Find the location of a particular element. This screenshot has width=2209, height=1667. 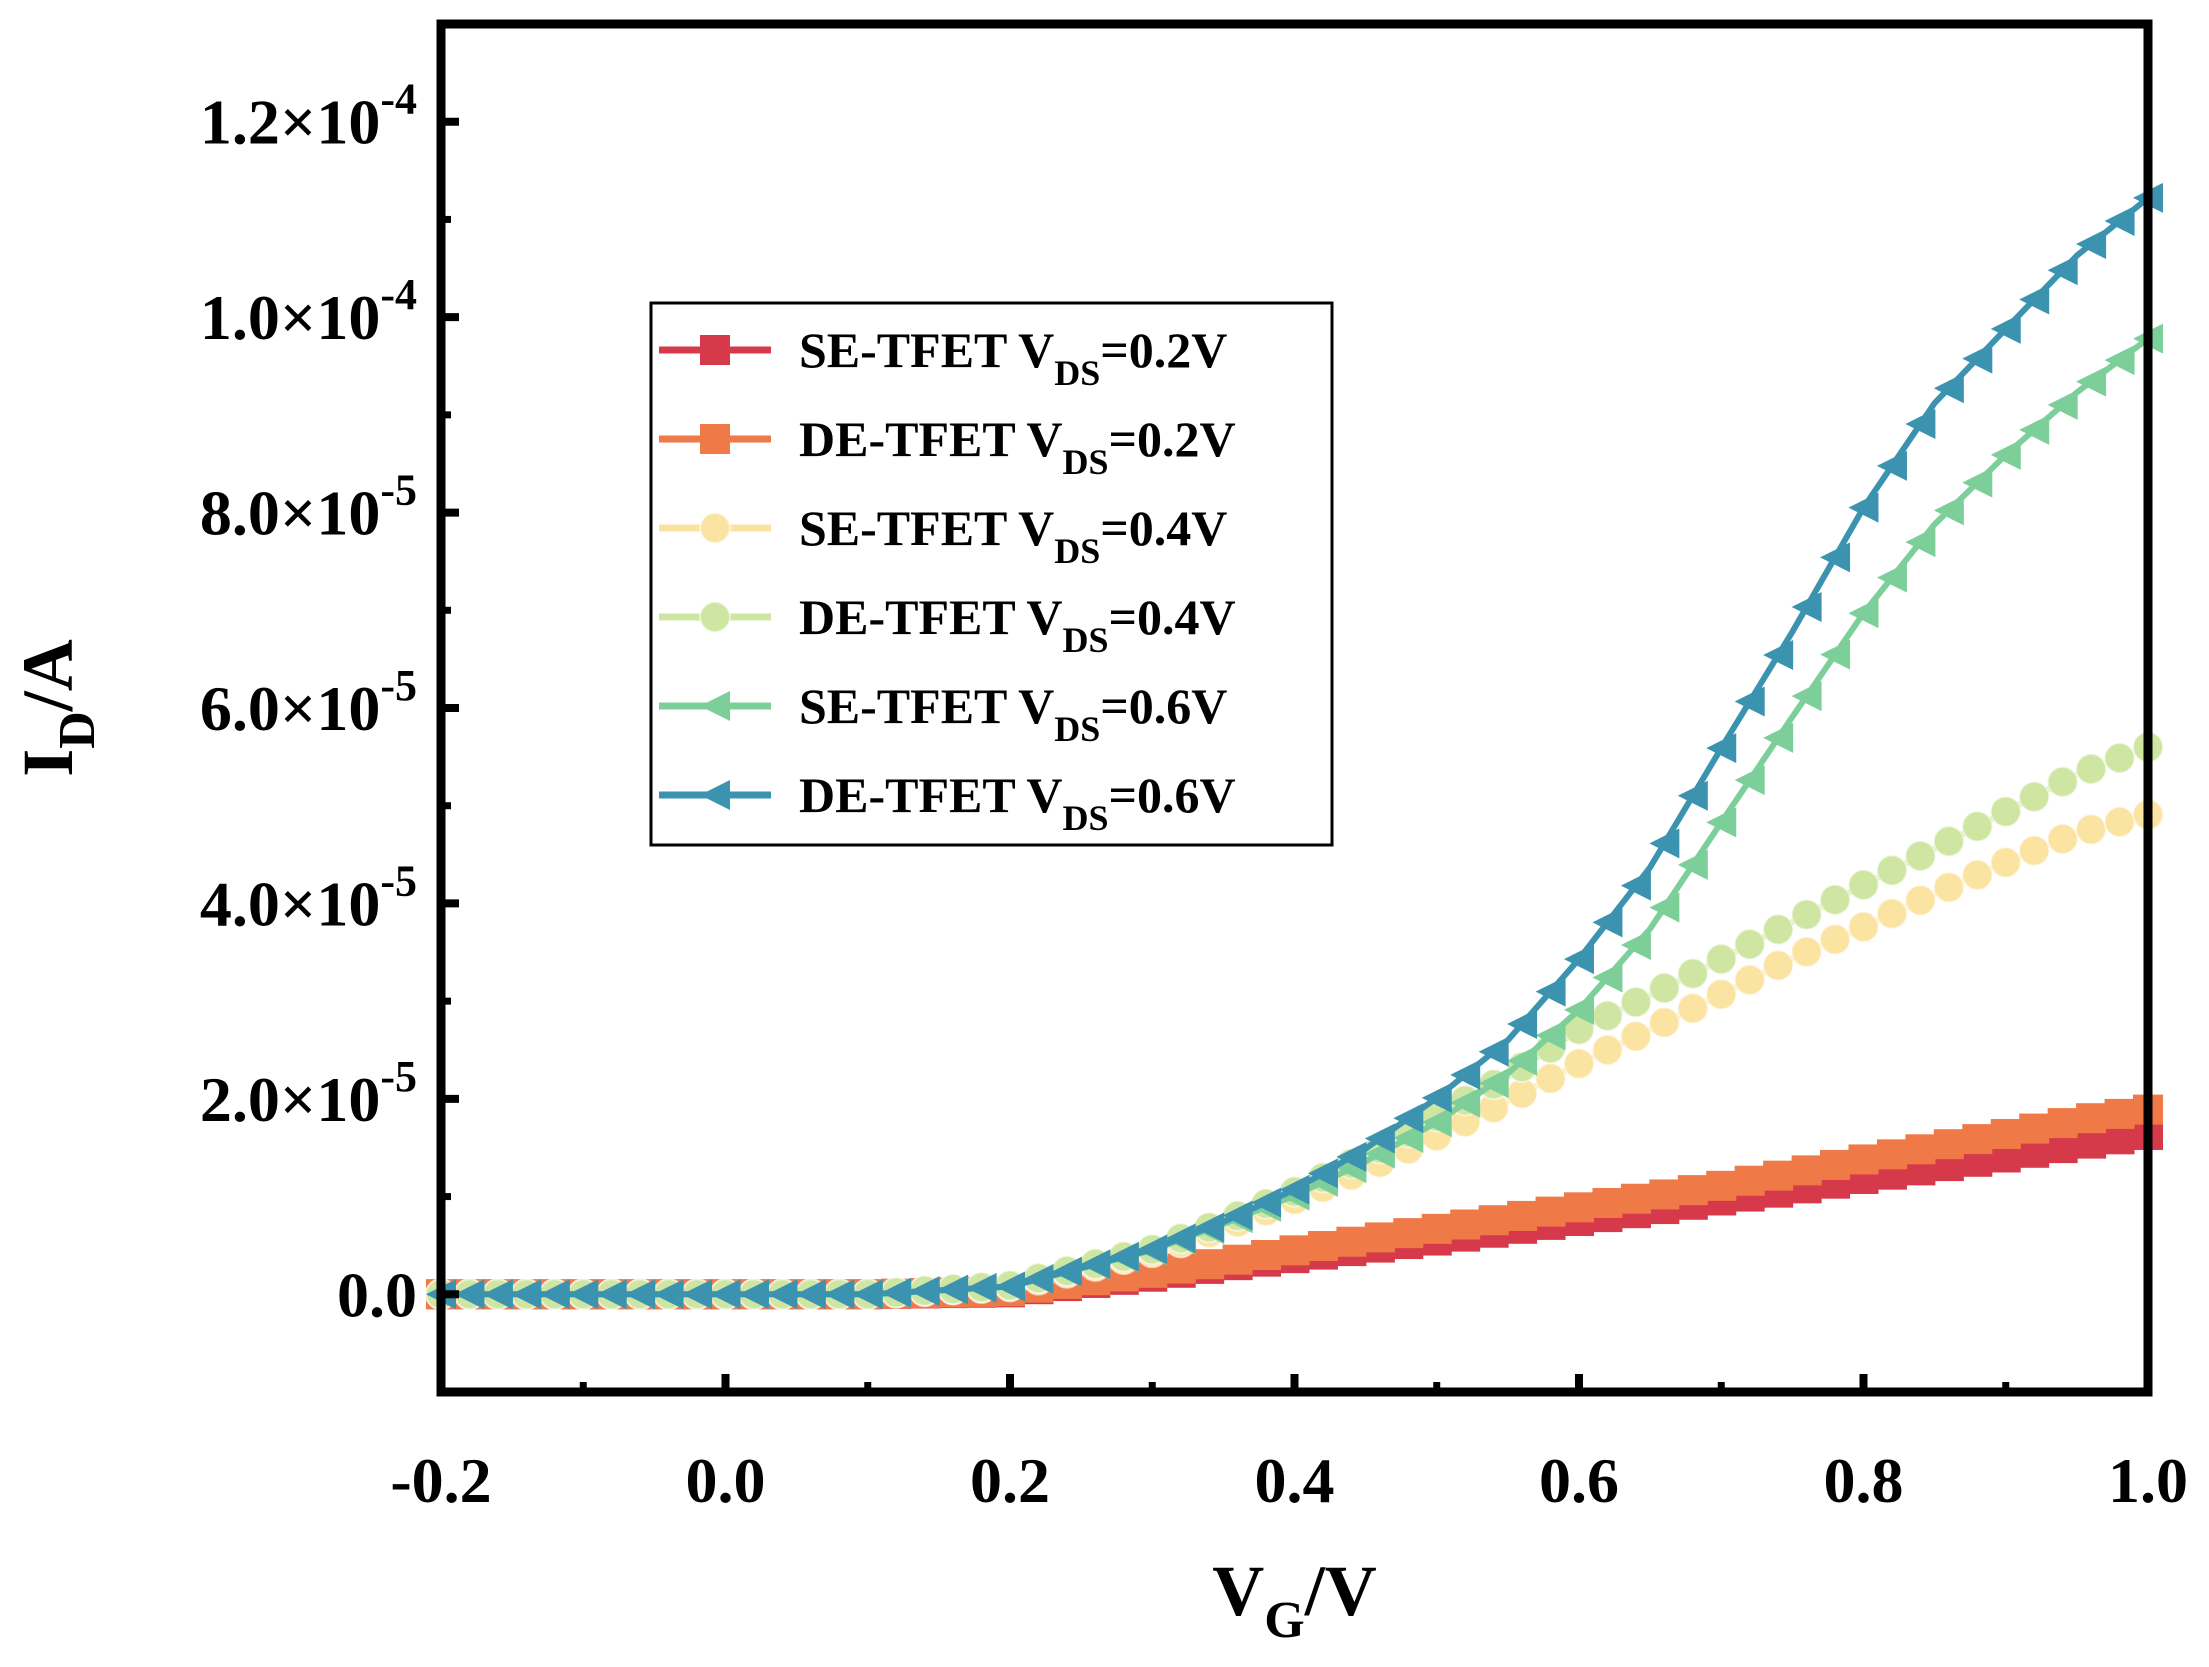

x-tick-label: 0.6 is located at coordinates (1579, 1480).